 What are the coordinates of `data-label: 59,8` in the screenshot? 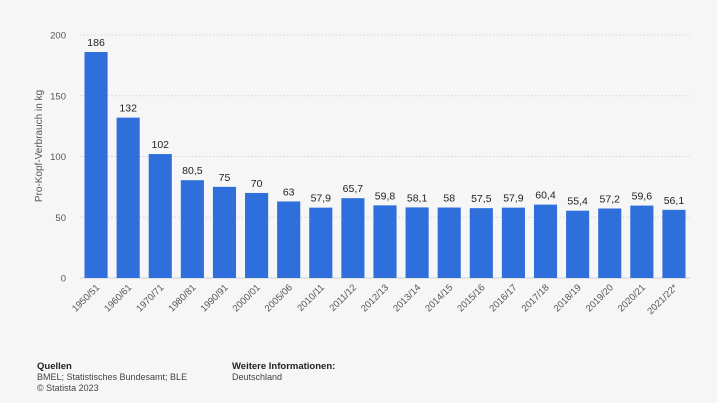 It's located at (385, 196).